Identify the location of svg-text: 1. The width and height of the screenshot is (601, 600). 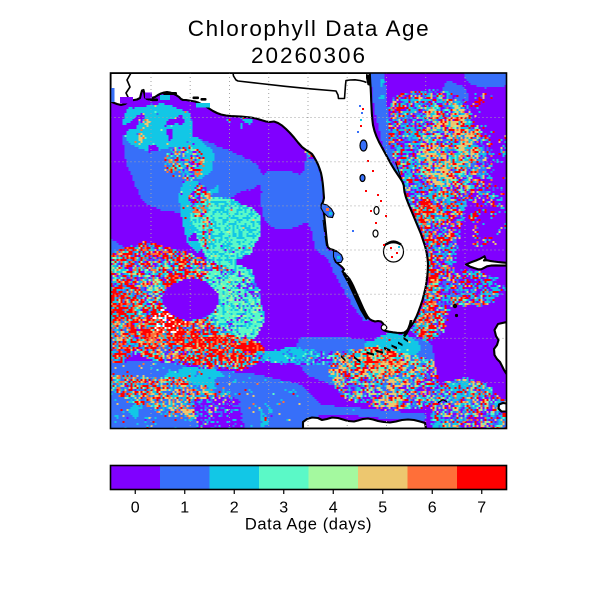
(184, 508).